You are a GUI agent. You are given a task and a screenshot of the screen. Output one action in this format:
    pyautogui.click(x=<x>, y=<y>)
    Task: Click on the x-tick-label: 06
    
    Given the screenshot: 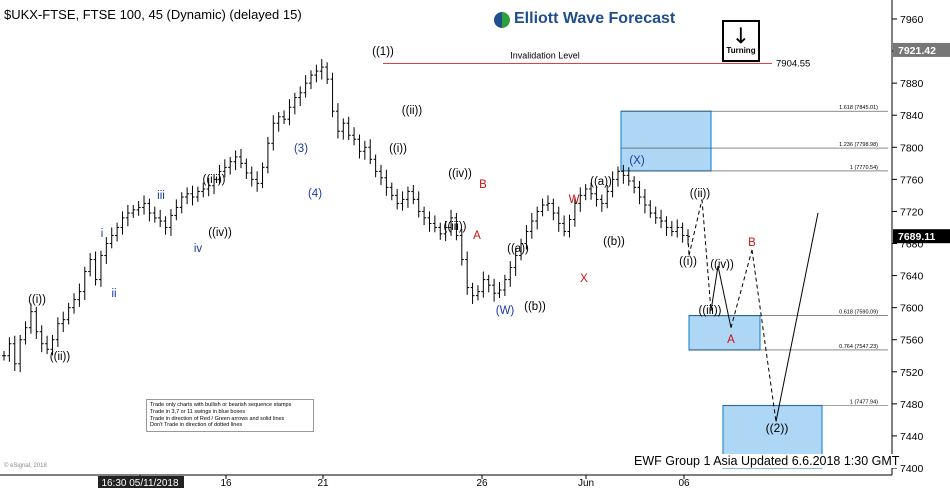 What is the action you would take?
    pyautogui.click(x=684, y=483)
    